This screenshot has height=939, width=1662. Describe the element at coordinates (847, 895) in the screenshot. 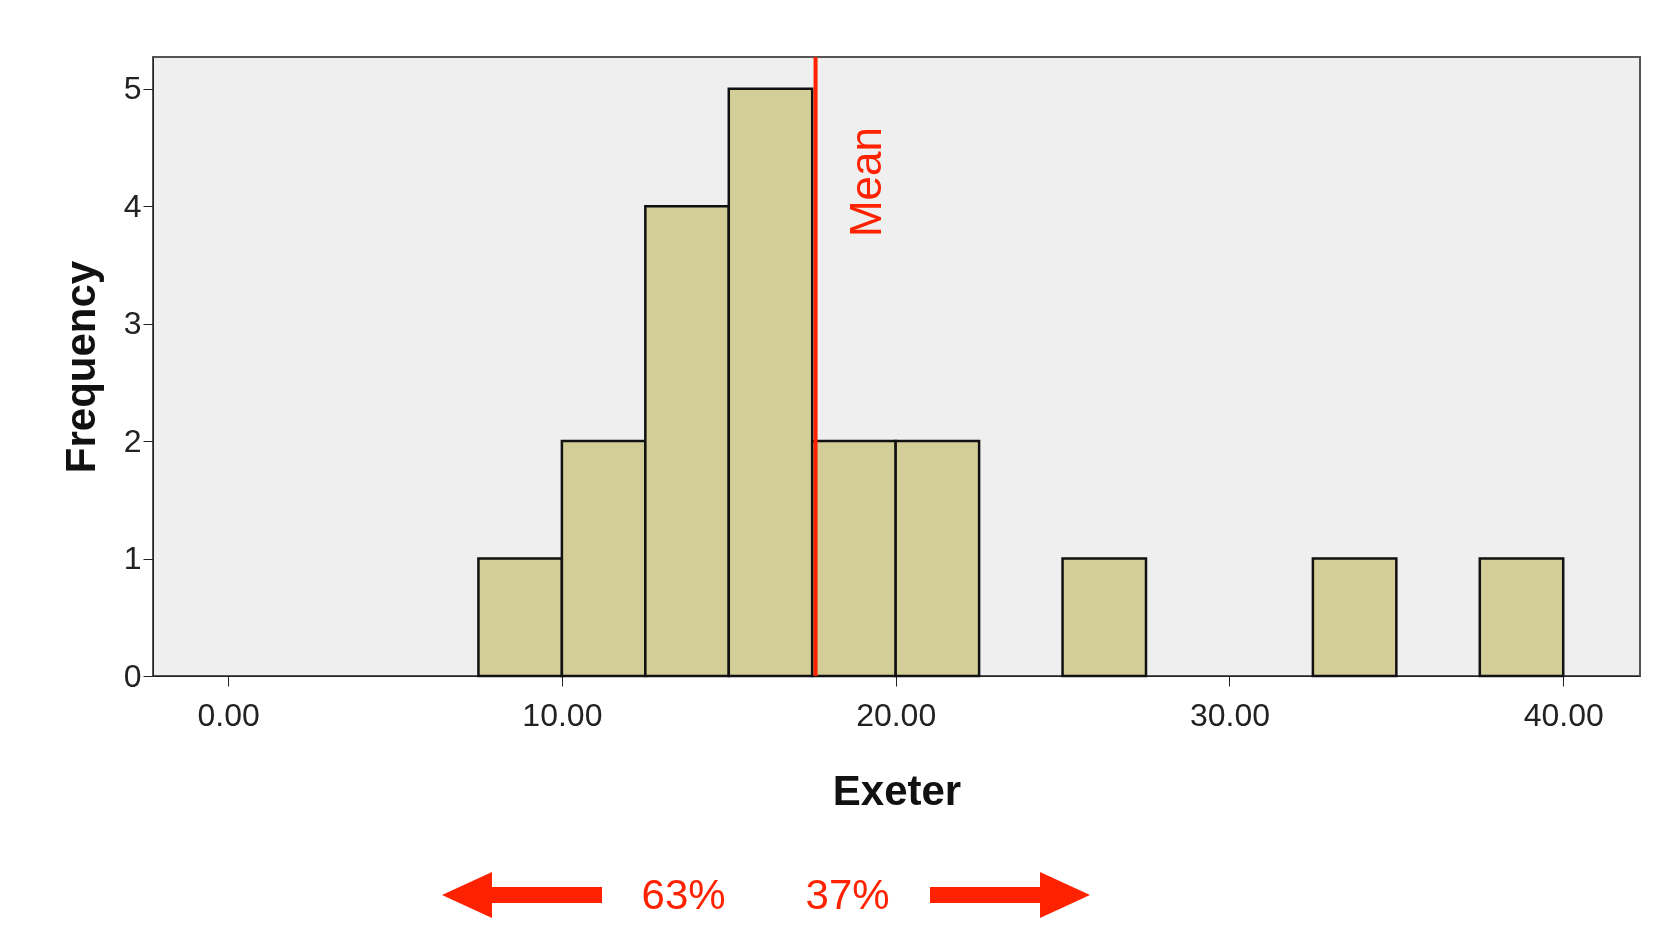

I see `text: 37%` at that location.